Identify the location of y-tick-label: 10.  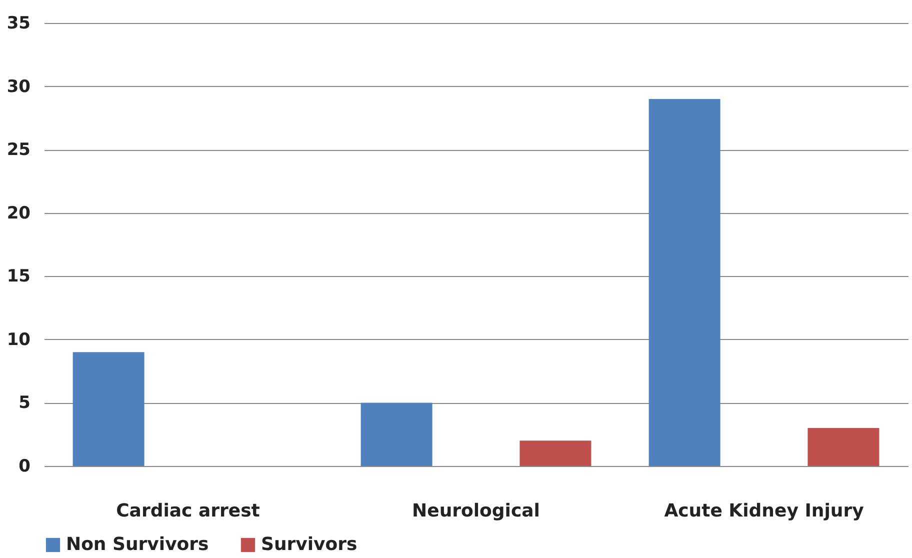
(18, 340).